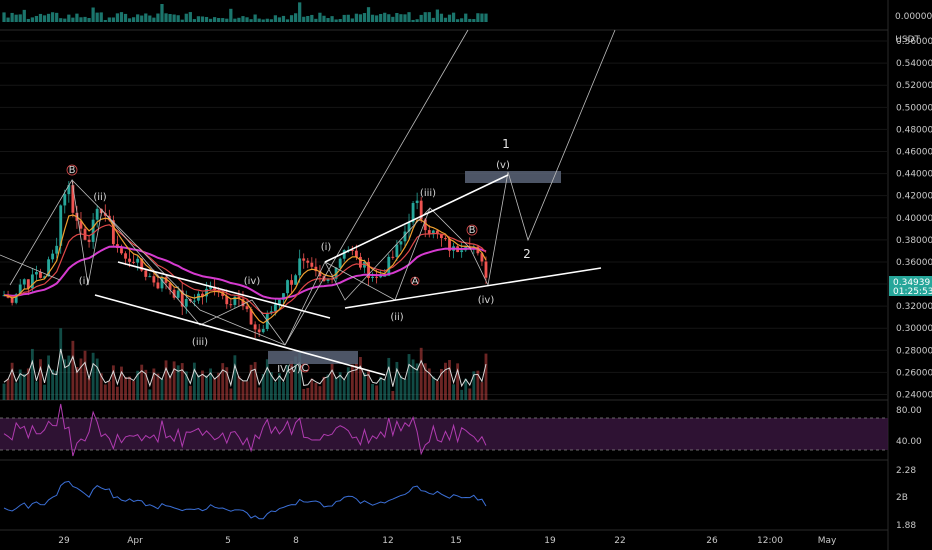 The width and height of the screenshot is (932, 550). What do you see at coordinates (527, 254) in the screenshot?
I see `wave-2-label: 2` at bounding box center [527, 254].